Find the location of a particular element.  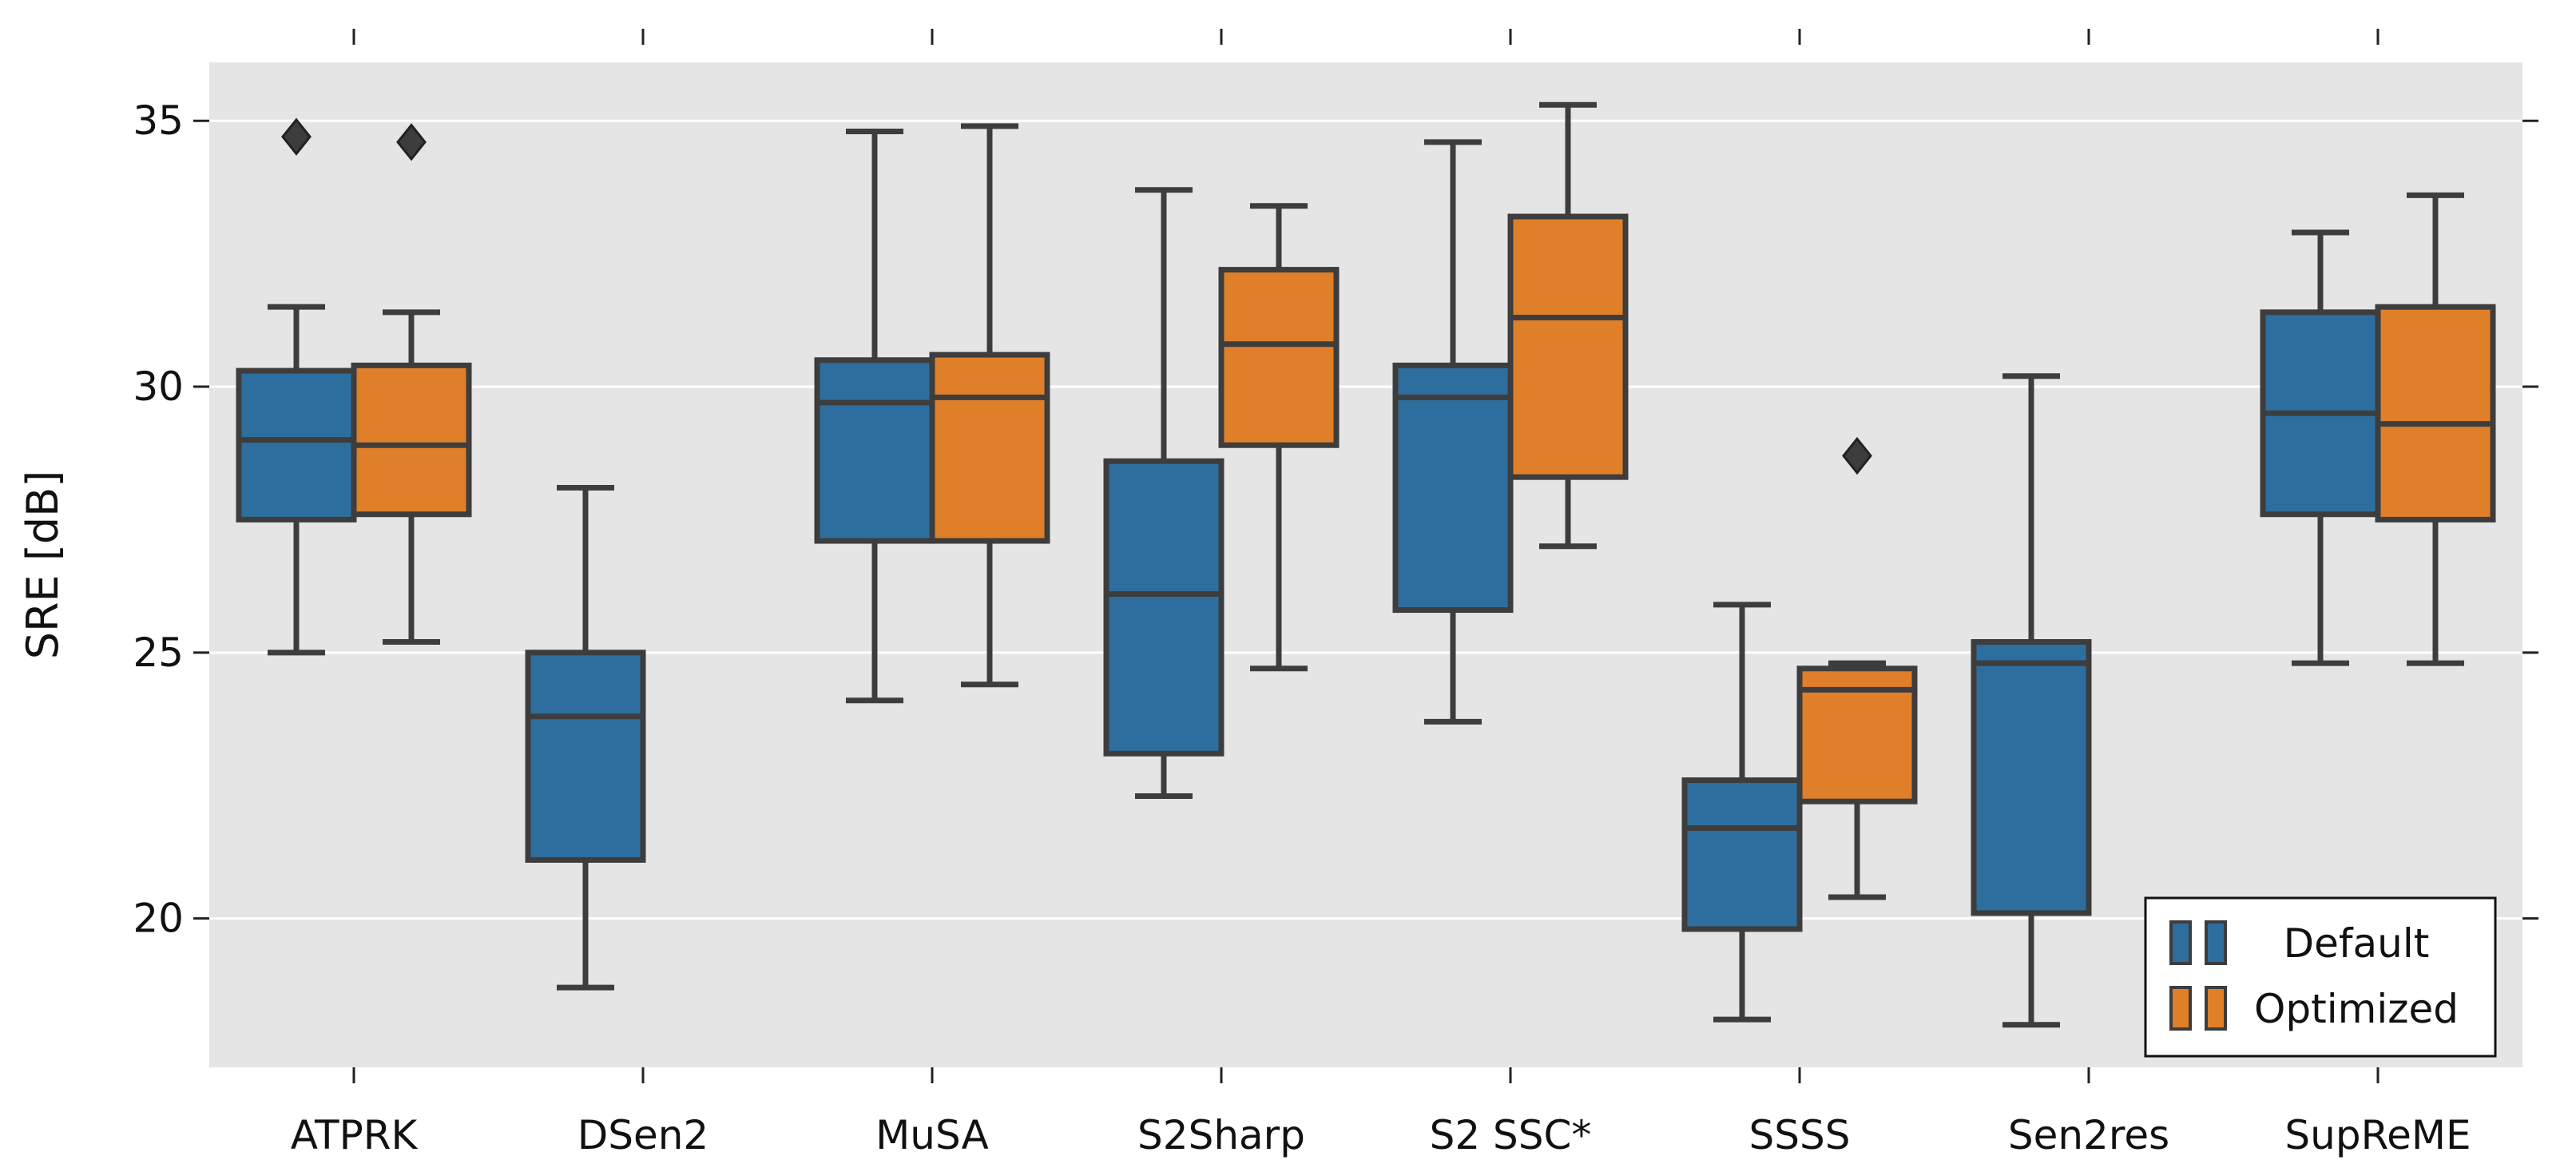

box-default-atprk is located at coordinates (296, 386).